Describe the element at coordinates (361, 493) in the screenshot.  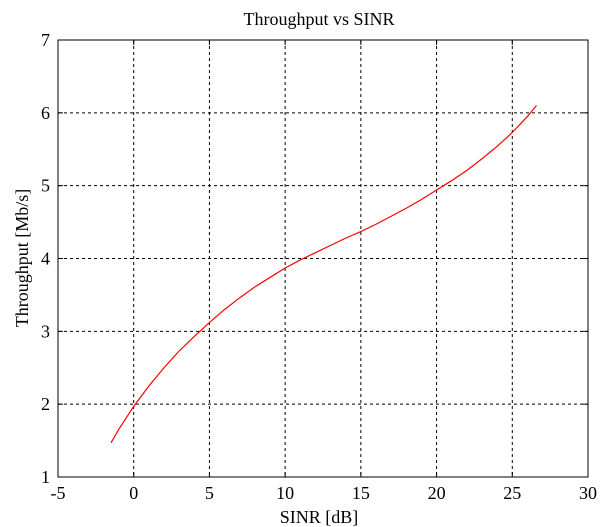
I see `x-tick-label: 15` at that location.